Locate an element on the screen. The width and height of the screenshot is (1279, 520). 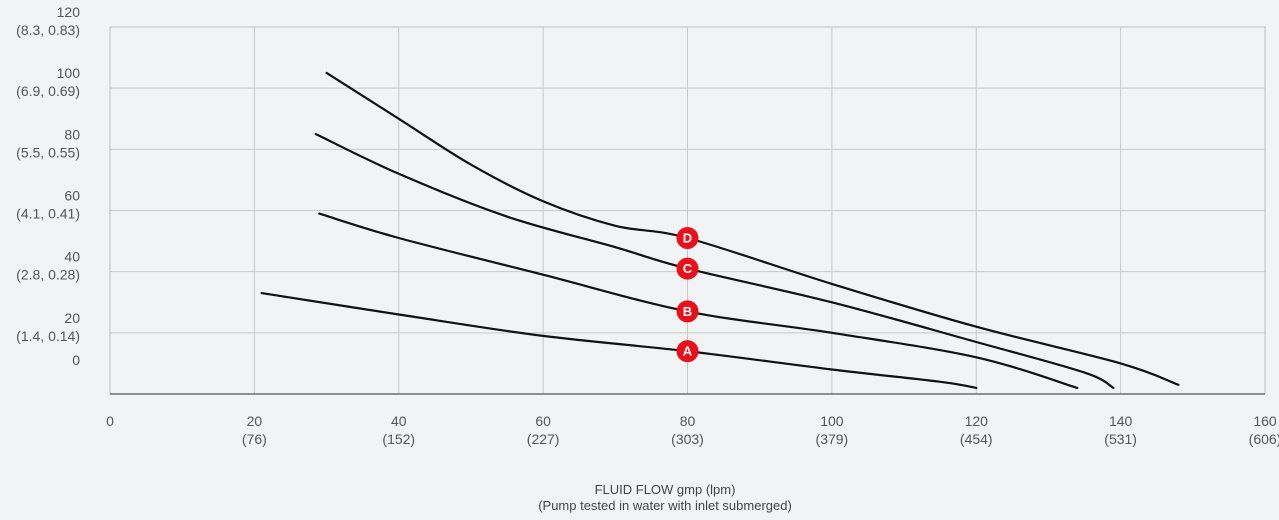
x-tick-label: 40 is located at coordinates (399, 421).